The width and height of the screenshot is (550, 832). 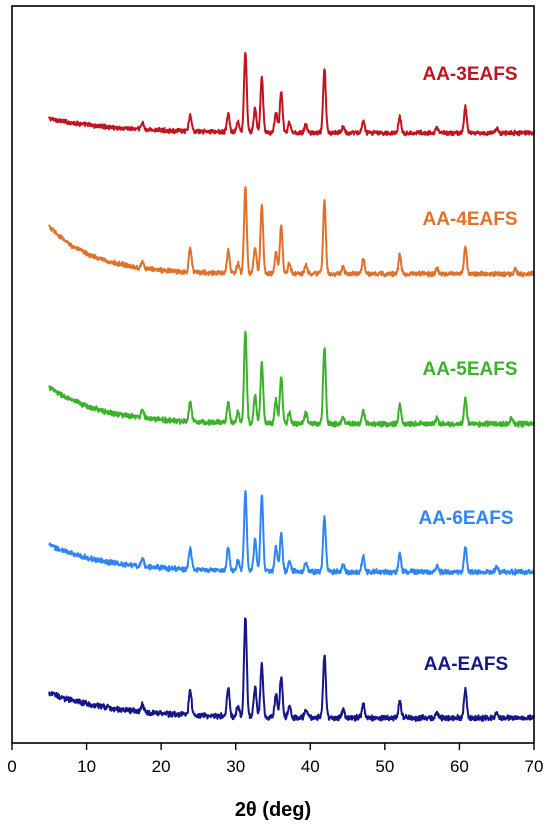 What do you see at coordinates (534, 766) in the screenshot?
I see `x-tick-label: 70` at bounding box center [534, 766].